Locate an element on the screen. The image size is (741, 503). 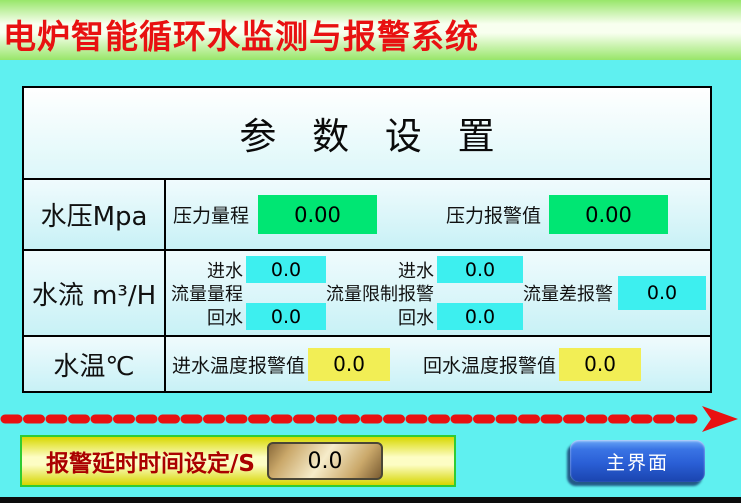
red-dashed-arrow-line is located at coordinates (369, 419).